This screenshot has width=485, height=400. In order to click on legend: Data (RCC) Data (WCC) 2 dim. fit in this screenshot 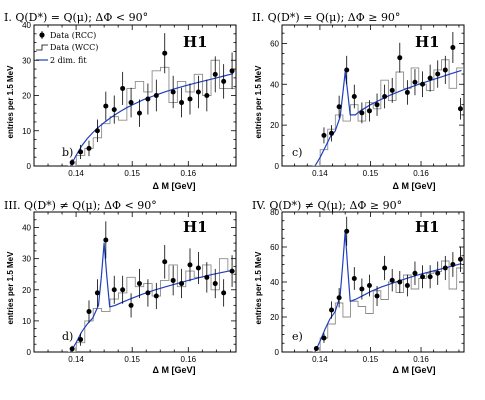, I will do `click(67, 48)`.